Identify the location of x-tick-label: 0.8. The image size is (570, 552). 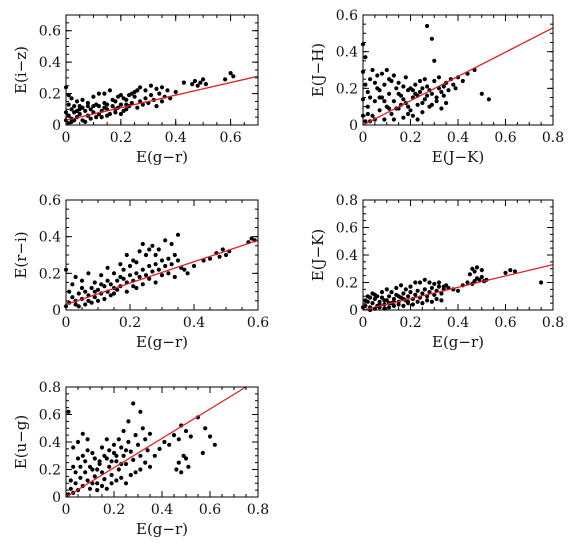
(553, 138).